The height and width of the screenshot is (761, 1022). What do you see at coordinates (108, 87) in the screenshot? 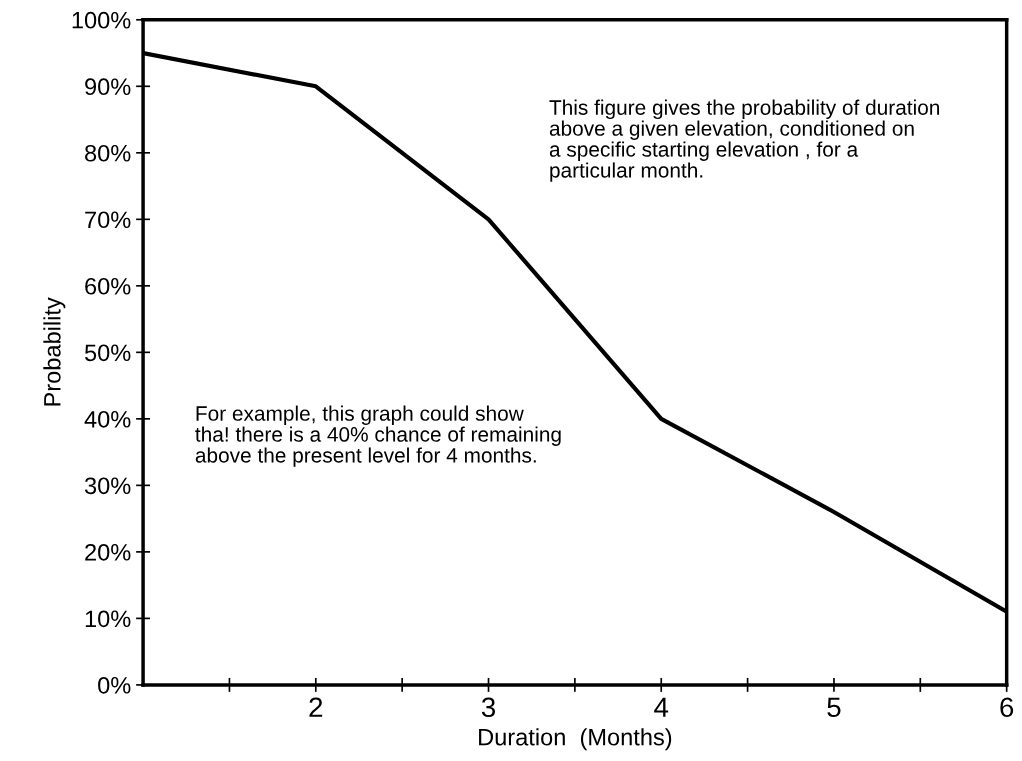
I see `y-tick-label: 90%` at bounding box center [108, 87].